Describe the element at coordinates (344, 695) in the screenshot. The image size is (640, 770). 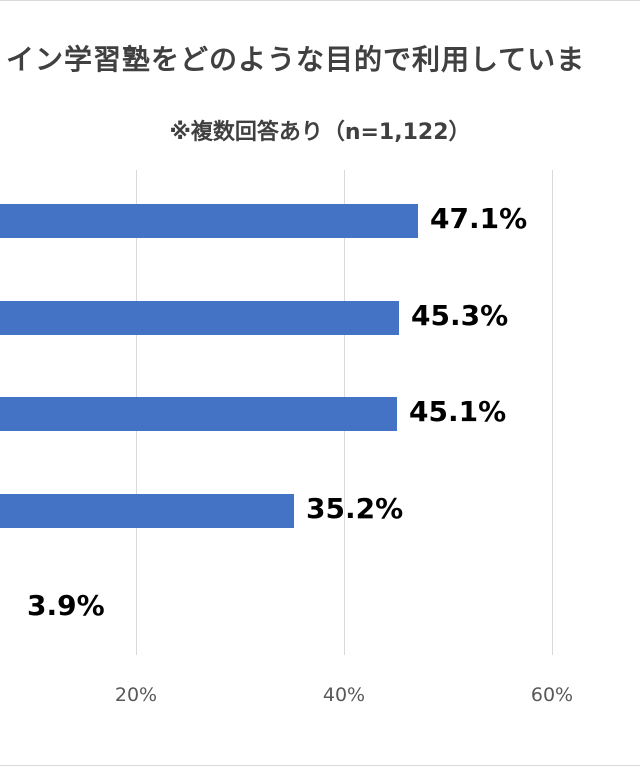
I see `x-tick-label: 40%` at that location.